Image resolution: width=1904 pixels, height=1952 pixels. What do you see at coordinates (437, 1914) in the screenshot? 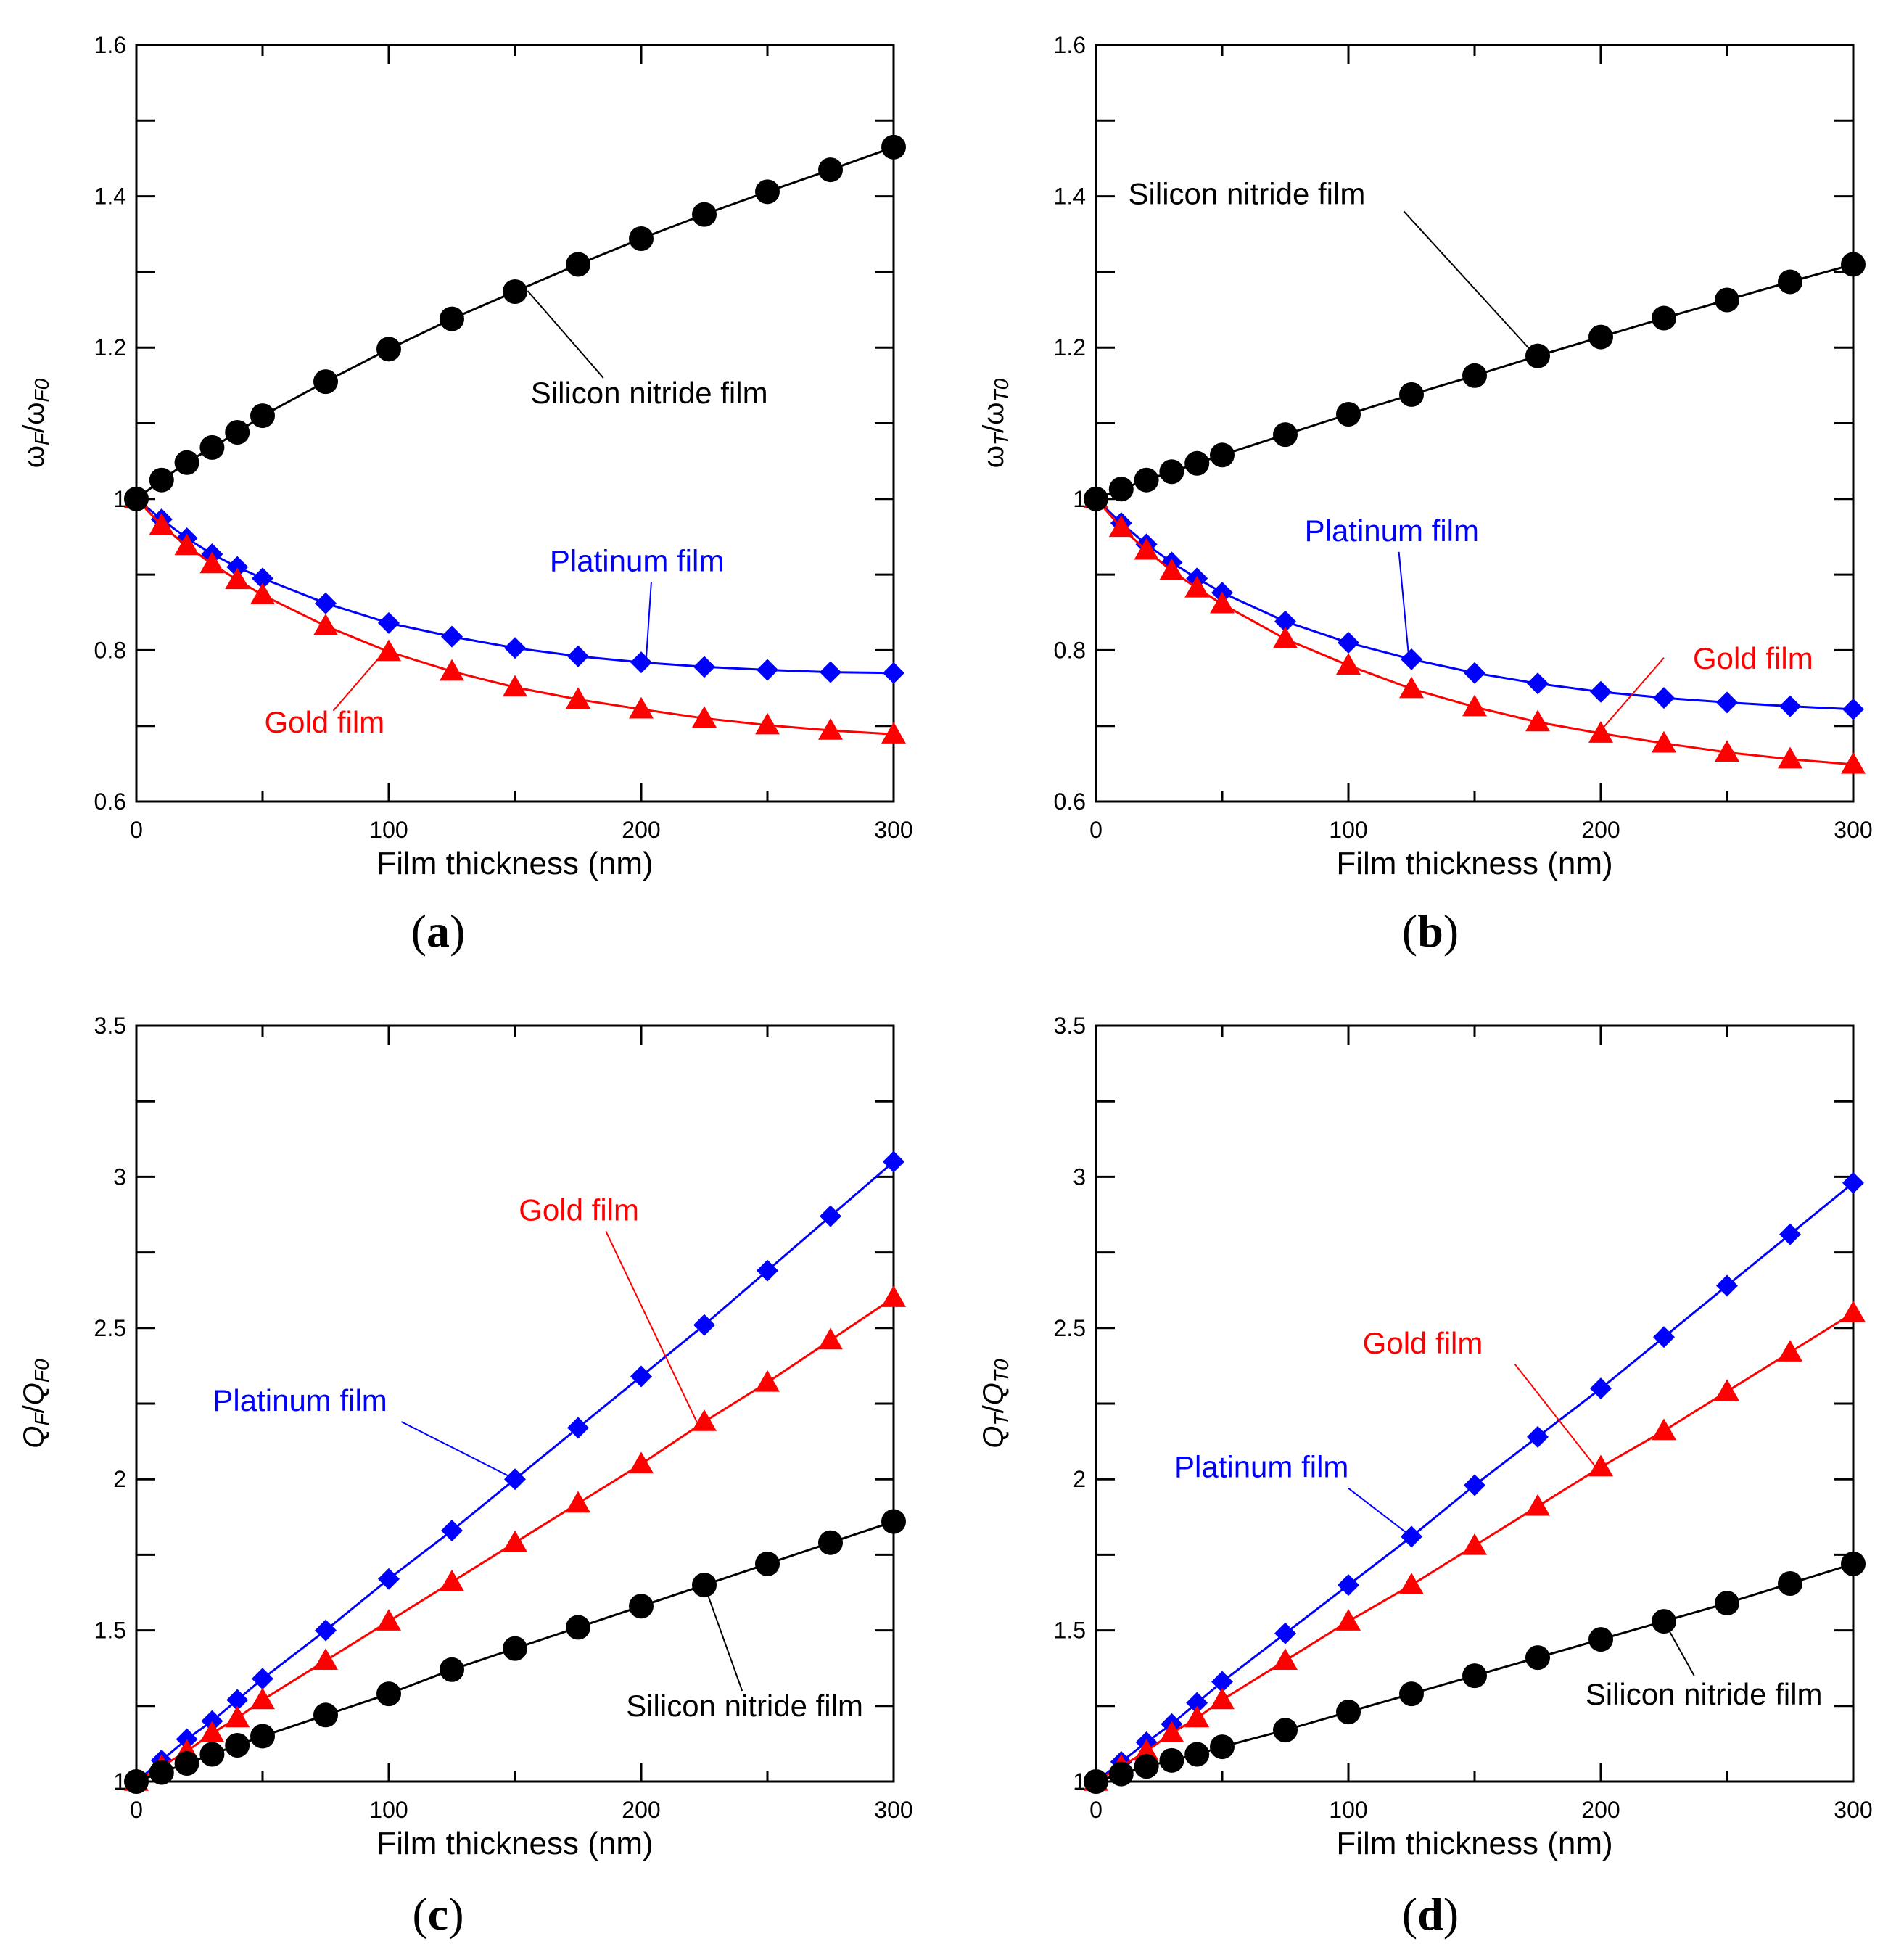
I see `panel-caption: (c)` at bounding box center [437, 1914].